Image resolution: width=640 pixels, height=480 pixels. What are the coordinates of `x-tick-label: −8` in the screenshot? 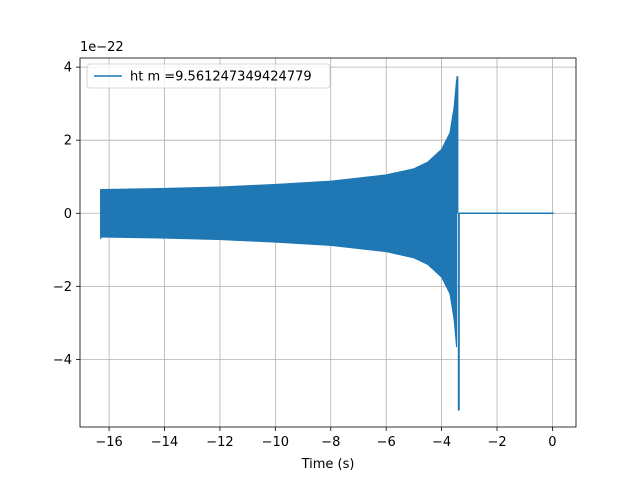 It's located at (330, 442).